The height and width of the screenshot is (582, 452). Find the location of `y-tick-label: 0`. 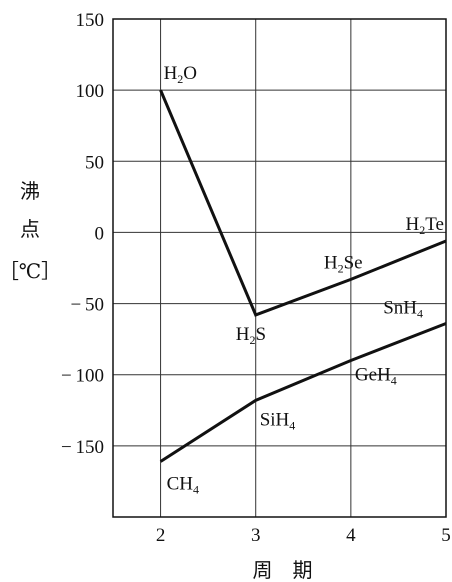

y-tick-label: 0 is located at coordinates (100, 233).